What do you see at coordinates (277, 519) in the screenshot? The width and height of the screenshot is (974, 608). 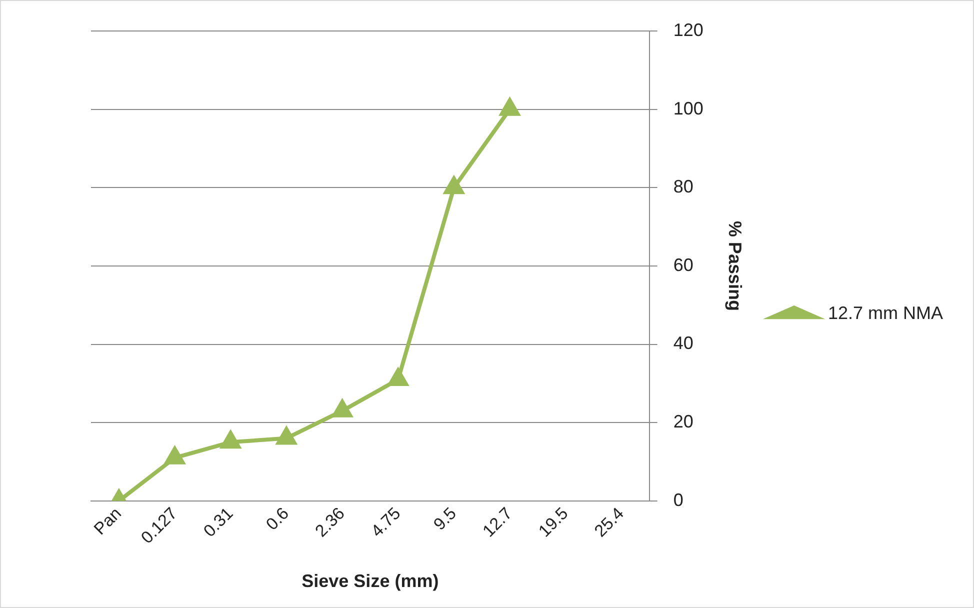 I see `x-tick-label: 0.6` at bounding box center [277, 519].